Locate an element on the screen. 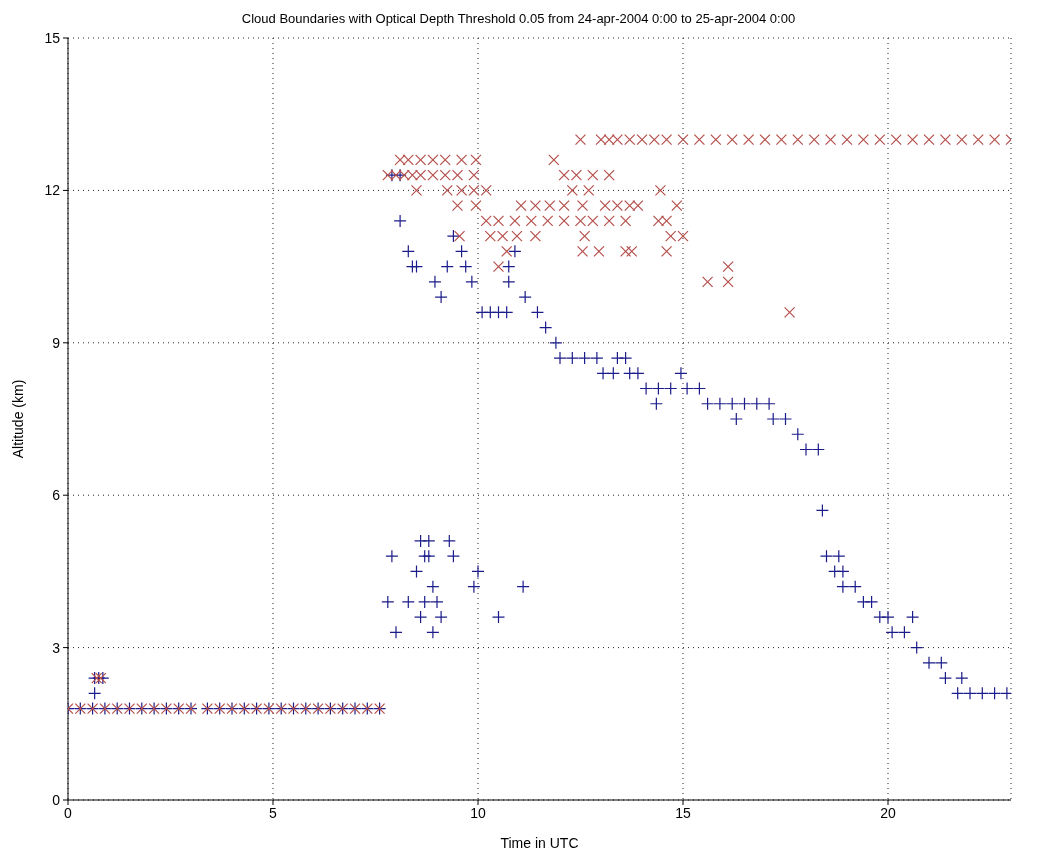 This screenshot has width=1037, height=865. x-tick-label: 10 is located at coordinates (478, 812).